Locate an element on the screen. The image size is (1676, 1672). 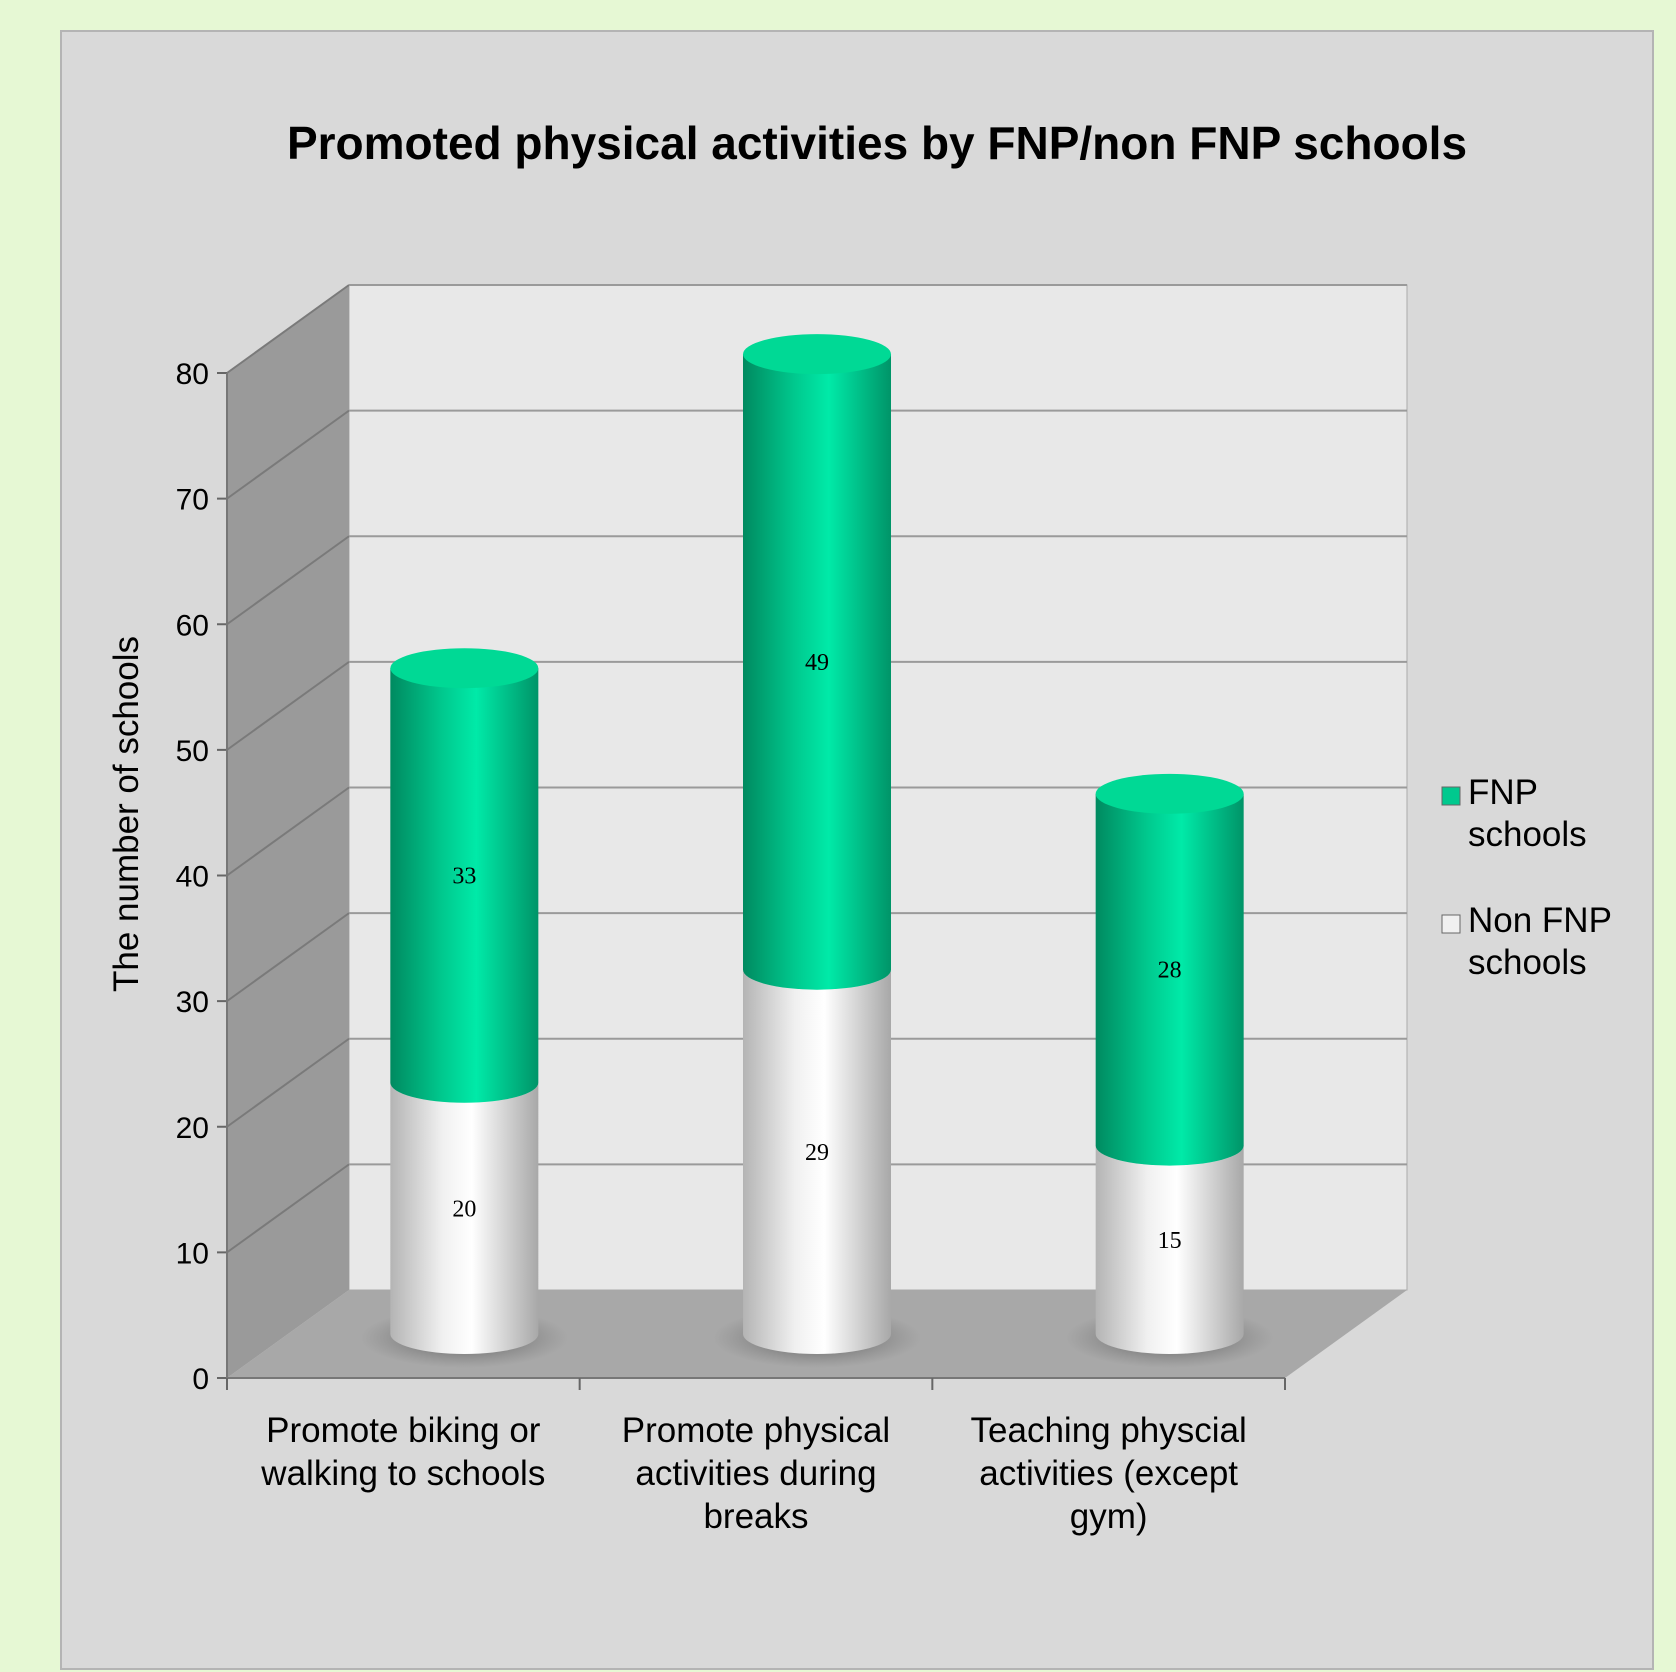
data-label: 28 is located at coordinates (1170, 971).